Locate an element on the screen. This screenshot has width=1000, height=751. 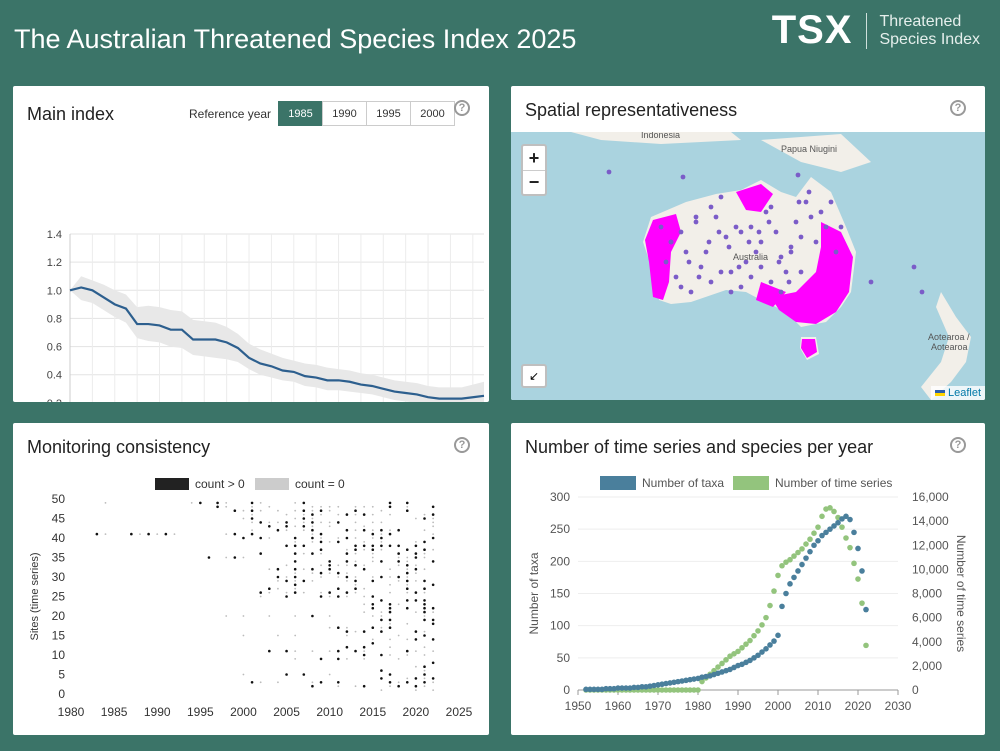
x-tick-label: 1985 is located at coordinates (114, 712).